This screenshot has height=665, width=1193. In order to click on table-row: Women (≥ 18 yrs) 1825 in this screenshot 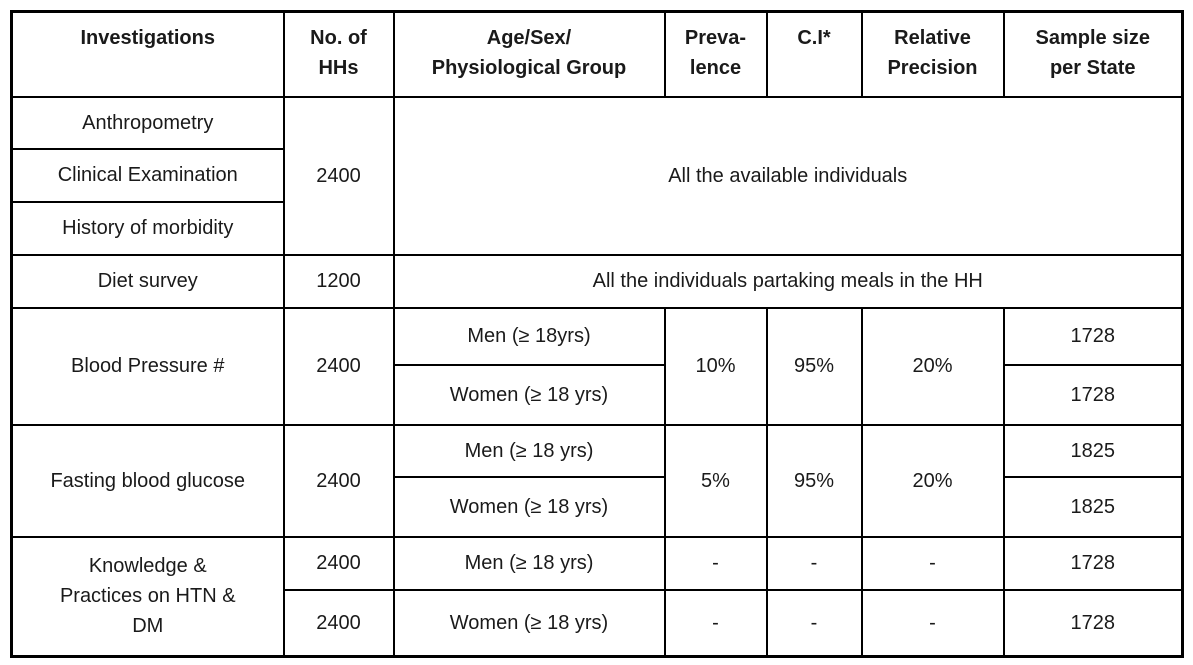, I will do `click(598, 506)`.